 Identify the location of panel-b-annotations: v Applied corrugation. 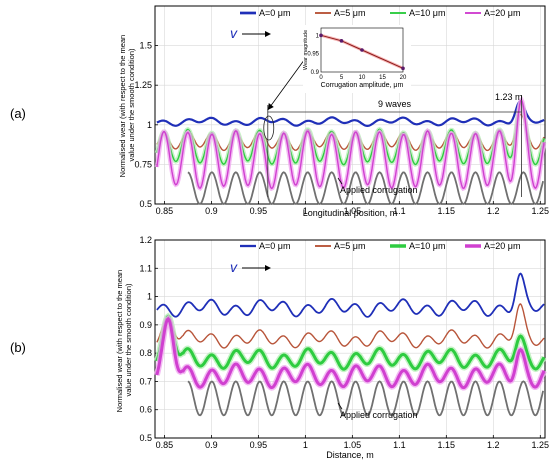
(324, 339).